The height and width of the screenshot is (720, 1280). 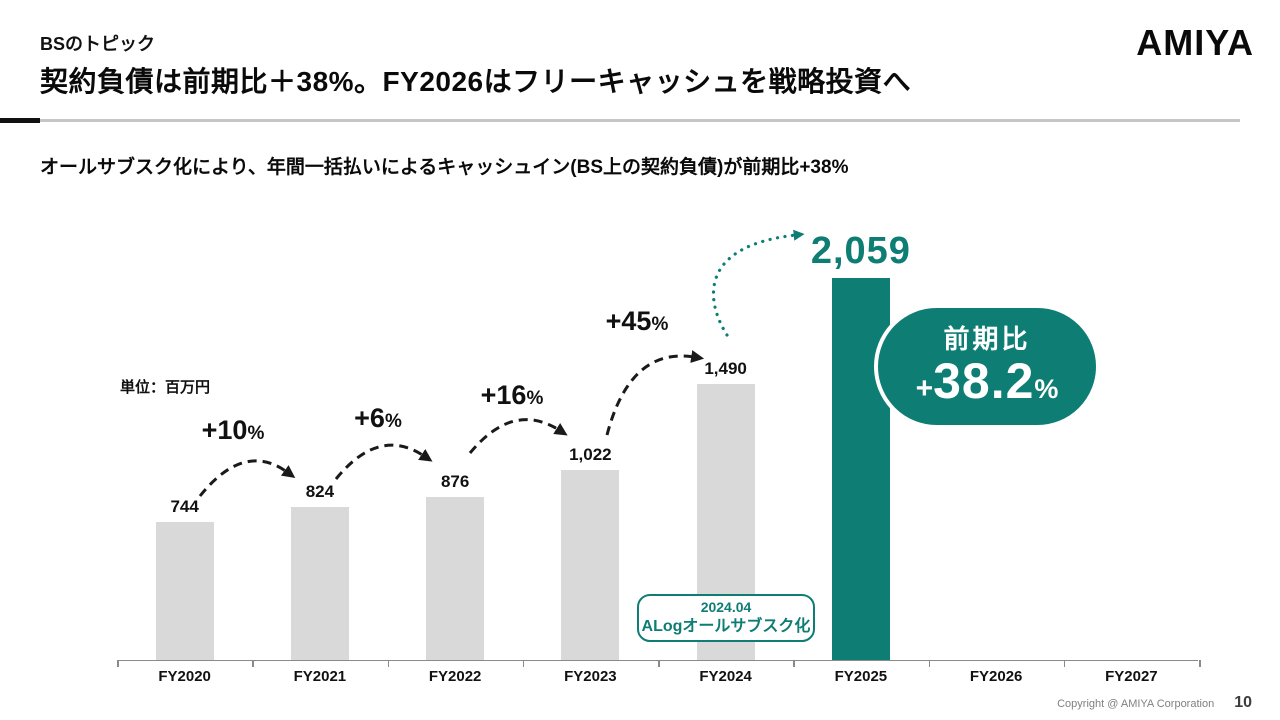 What do you see at coordinates (628, 321) in the screenshot?
I see `growth-value: +45` at bounding box center [628, 321].